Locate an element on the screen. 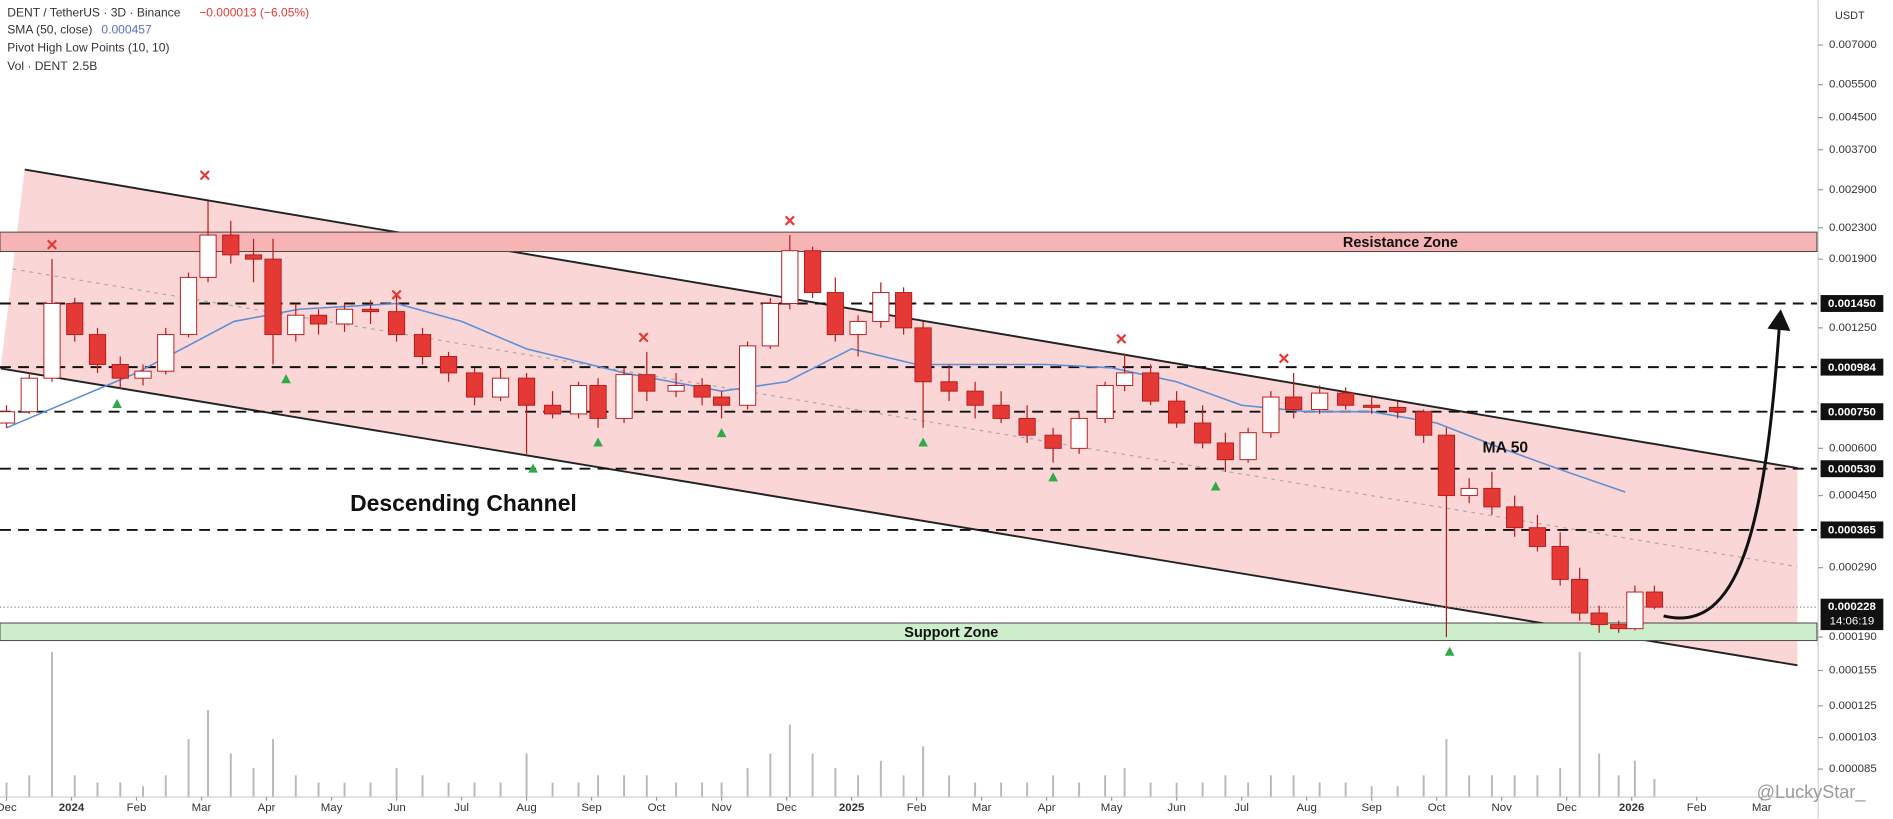 This screenshot has width=1893, height=819. y-tick-label: 0.000600 is located at coordinates (1853, 448).